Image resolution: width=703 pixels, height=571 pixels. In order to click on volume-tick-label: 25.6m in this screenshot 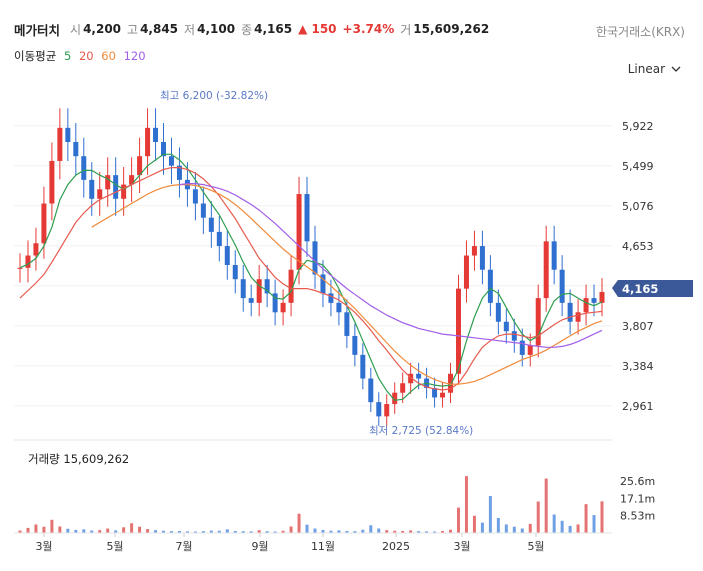, I will do `click(637, 481)`.